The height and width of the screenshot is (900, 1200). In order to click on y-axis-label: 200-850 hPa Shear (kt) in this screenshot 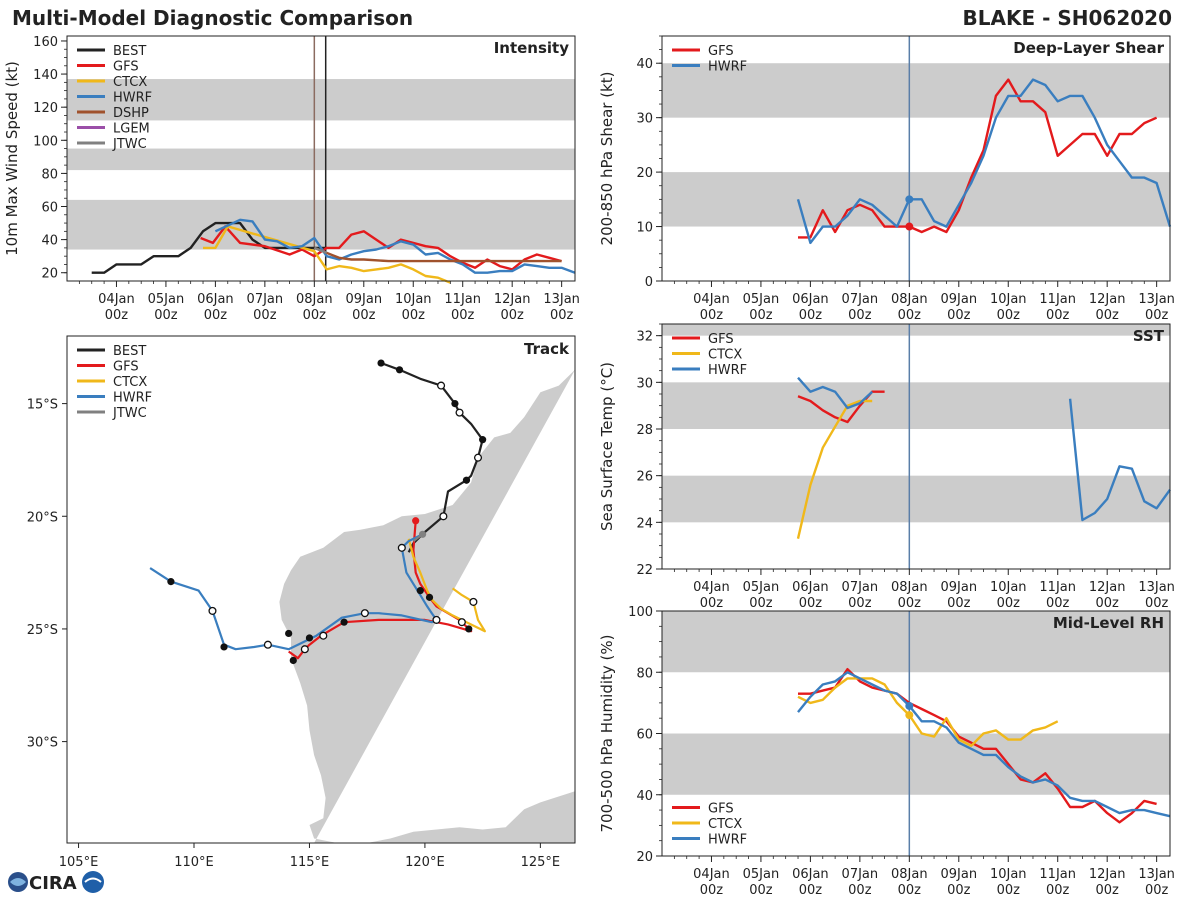, I will do `click(607, 159)`.